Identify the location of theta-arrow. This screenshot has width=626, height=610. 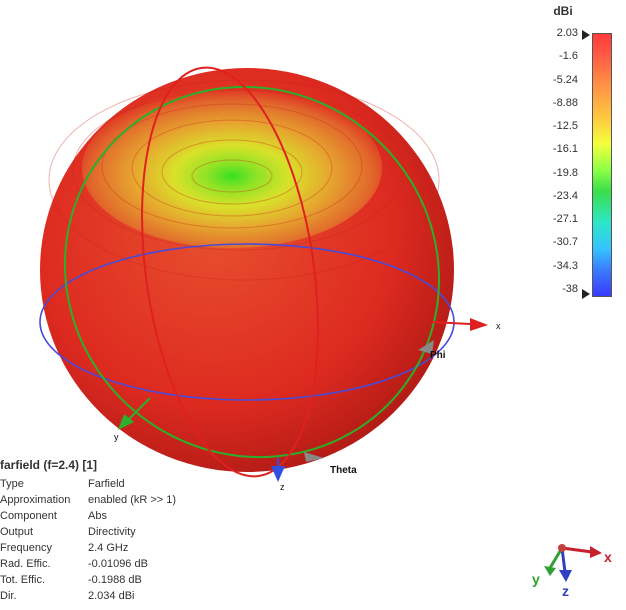
(314, 457).